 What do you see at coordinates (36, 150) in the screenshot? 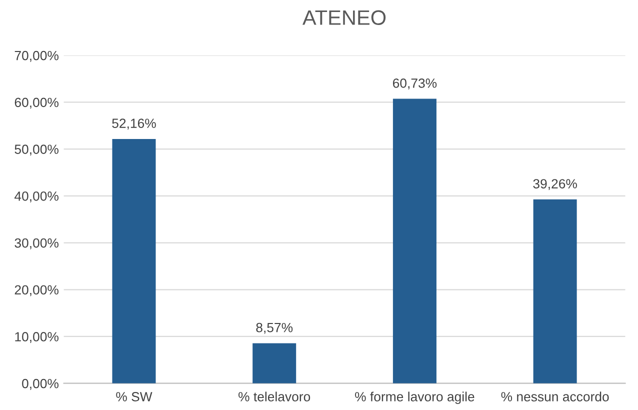
I see `y-tick-label: 50,00%` at bounding box center [36, 150].